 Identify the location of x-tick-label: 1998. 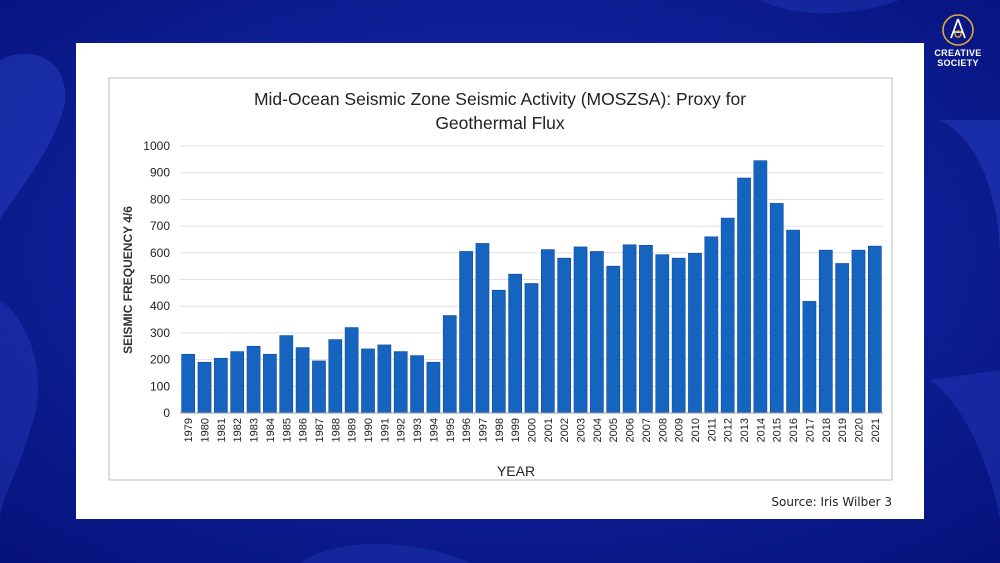
(500, 430).